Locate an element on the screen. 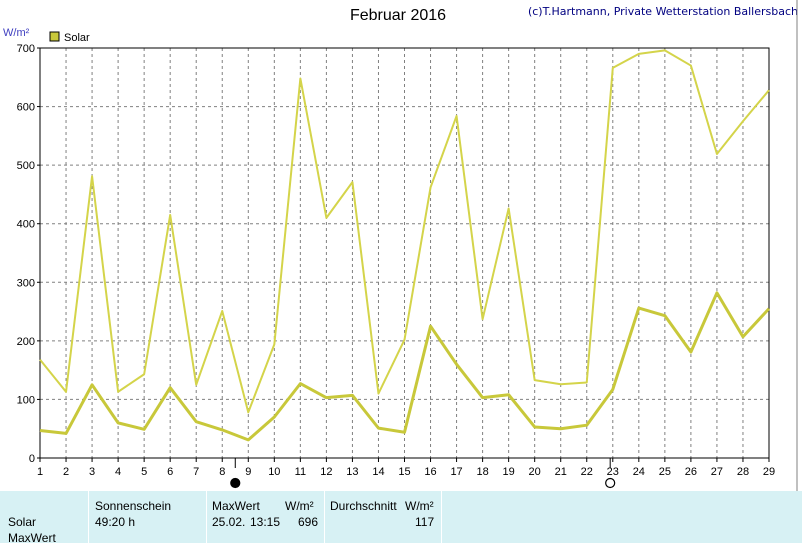 Image resolution: width=802 pixels, height=545 pixels. x-tick-label: 1 is located at coordinates (40, 472).